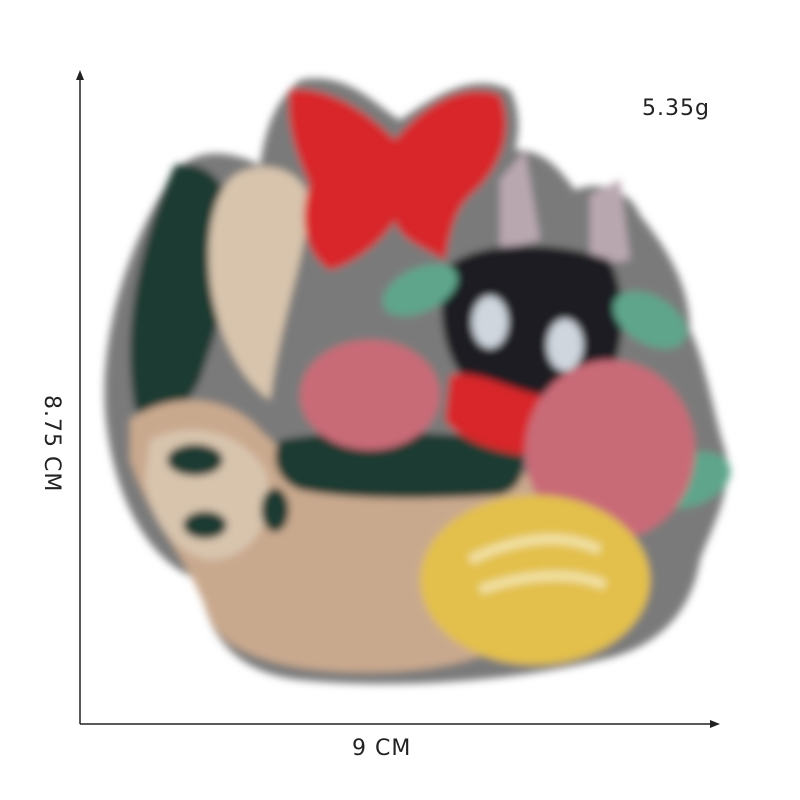 The width and height of the screenshot is (800, 800). What do you see at coordinates (715, 724) in the screenshot?
I see `horizontal-axis-arrowhead` at bounding box center [715, 724].